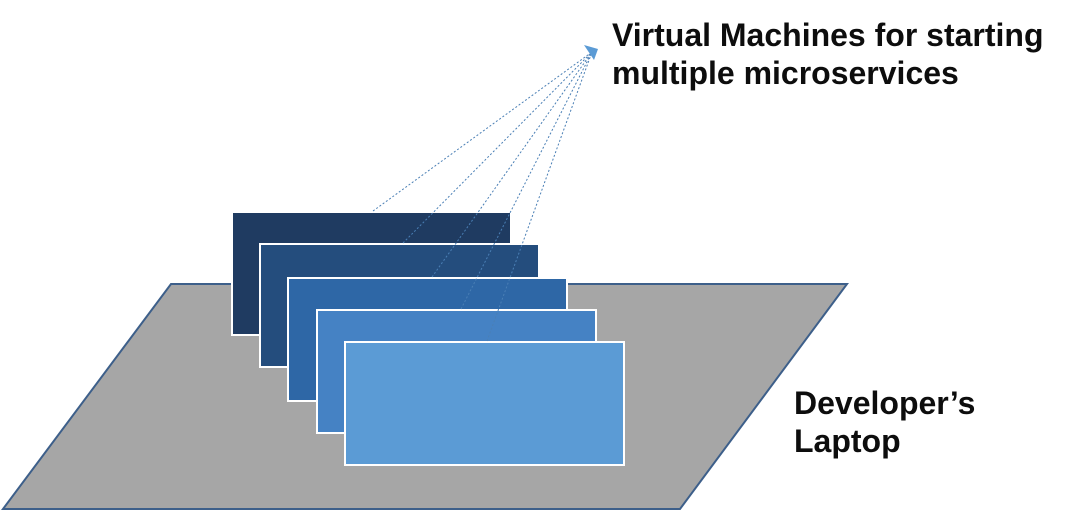  Describe the element at coordinates (884, 422) in the screenshot. I see `developer-laptop-label: Developer’s Laptop` at that location.